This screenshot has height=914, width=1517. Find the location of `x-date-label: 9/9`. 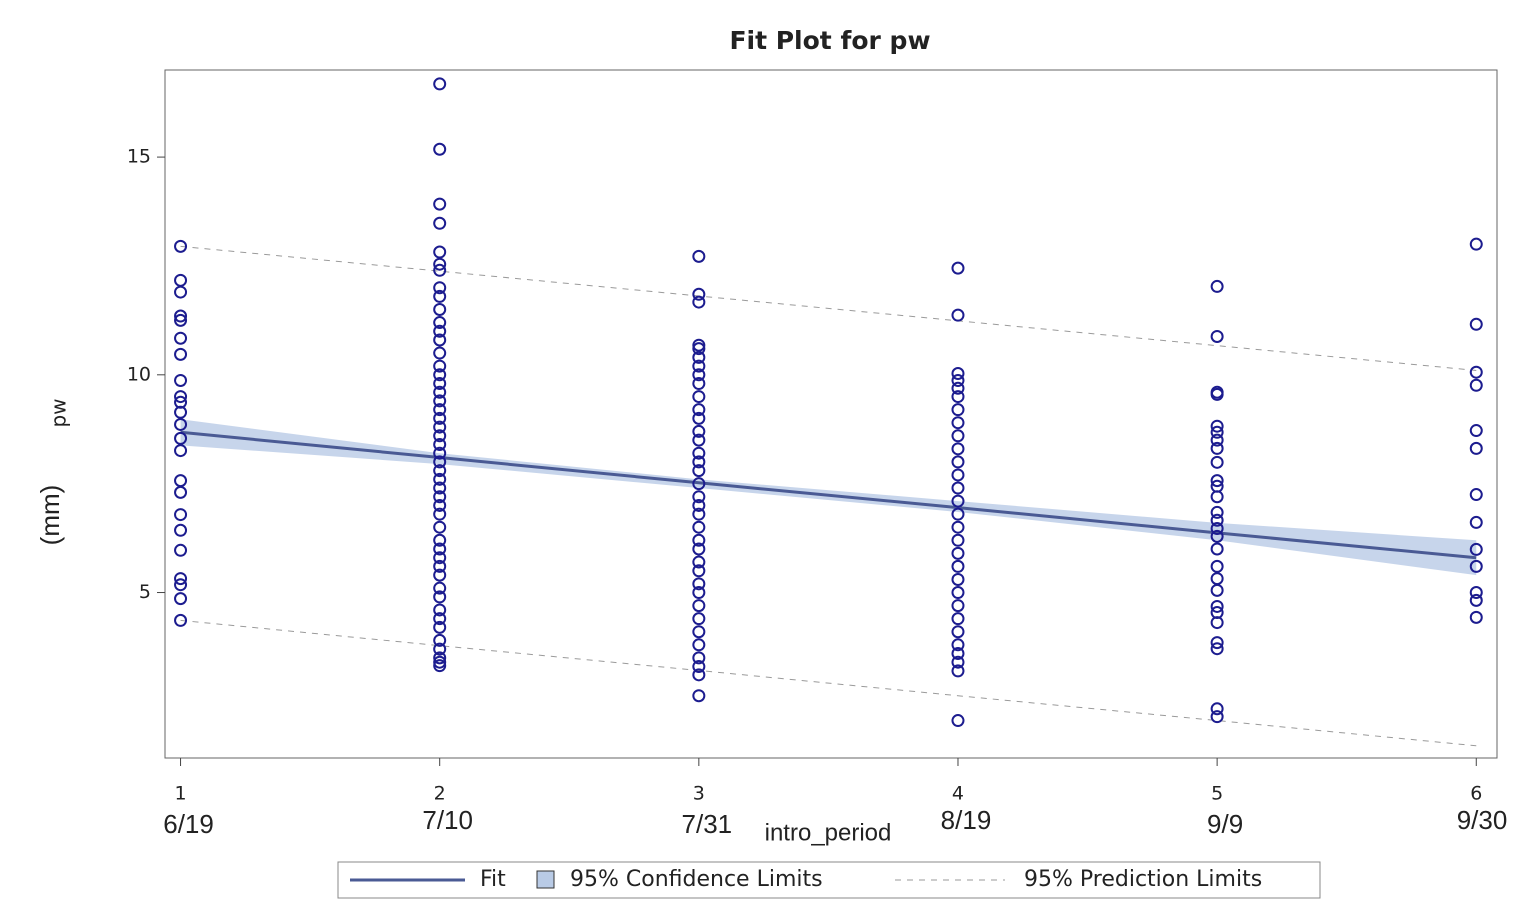

x-date-label: 9/9 is located at coordinates (1225, 824).